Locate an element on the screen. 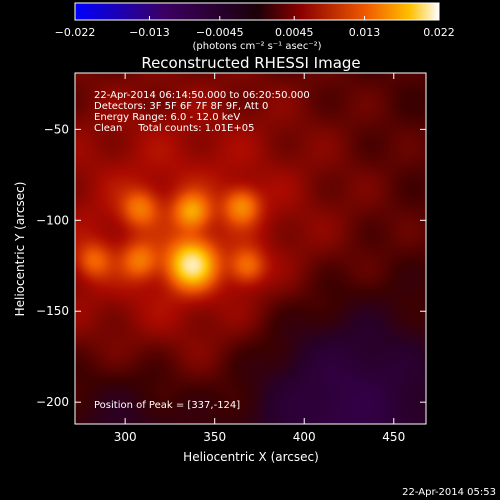  annotation-clean-counts: Clean Total counts: 1.01E+05 is located at coordinates (174, 128).